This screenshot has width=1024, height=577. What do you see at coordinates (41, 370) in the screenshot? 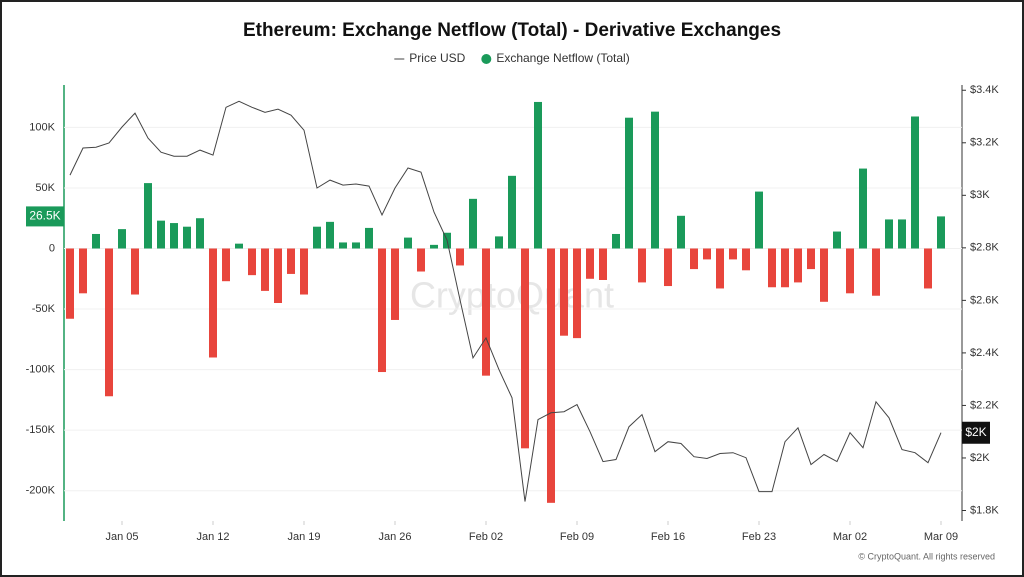
I see `y-tick-label: -100K` at bounding box center [41, 370].